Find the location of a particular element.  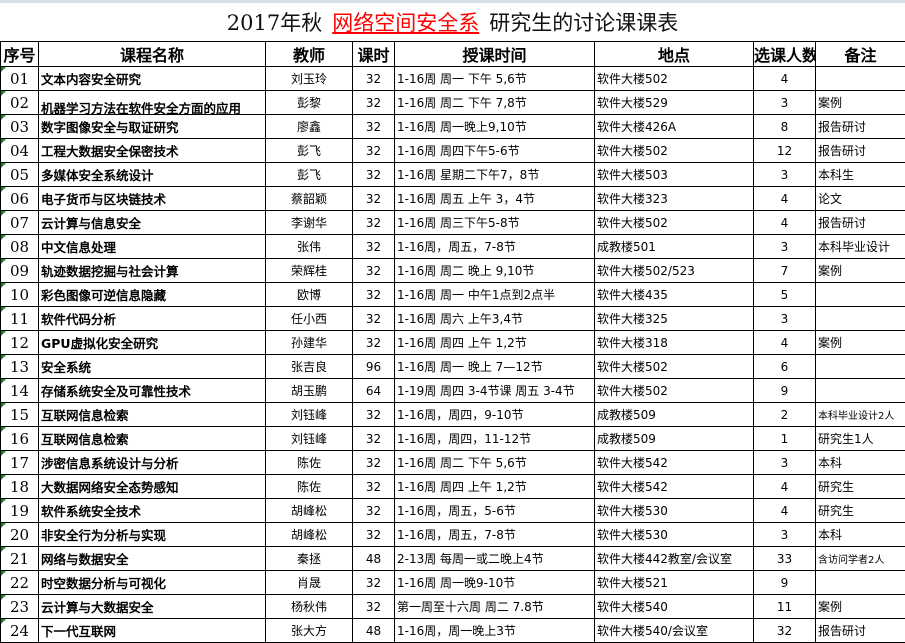

enrollment-count-cell: 2 is located at coordinates (785, 415).